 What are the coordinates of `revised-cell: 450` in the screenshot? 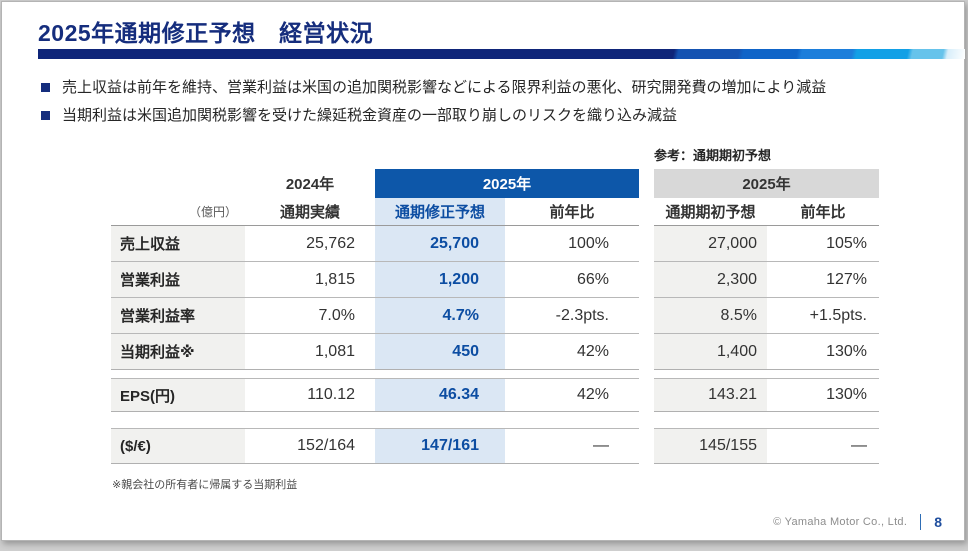 It's located at (440, 351).